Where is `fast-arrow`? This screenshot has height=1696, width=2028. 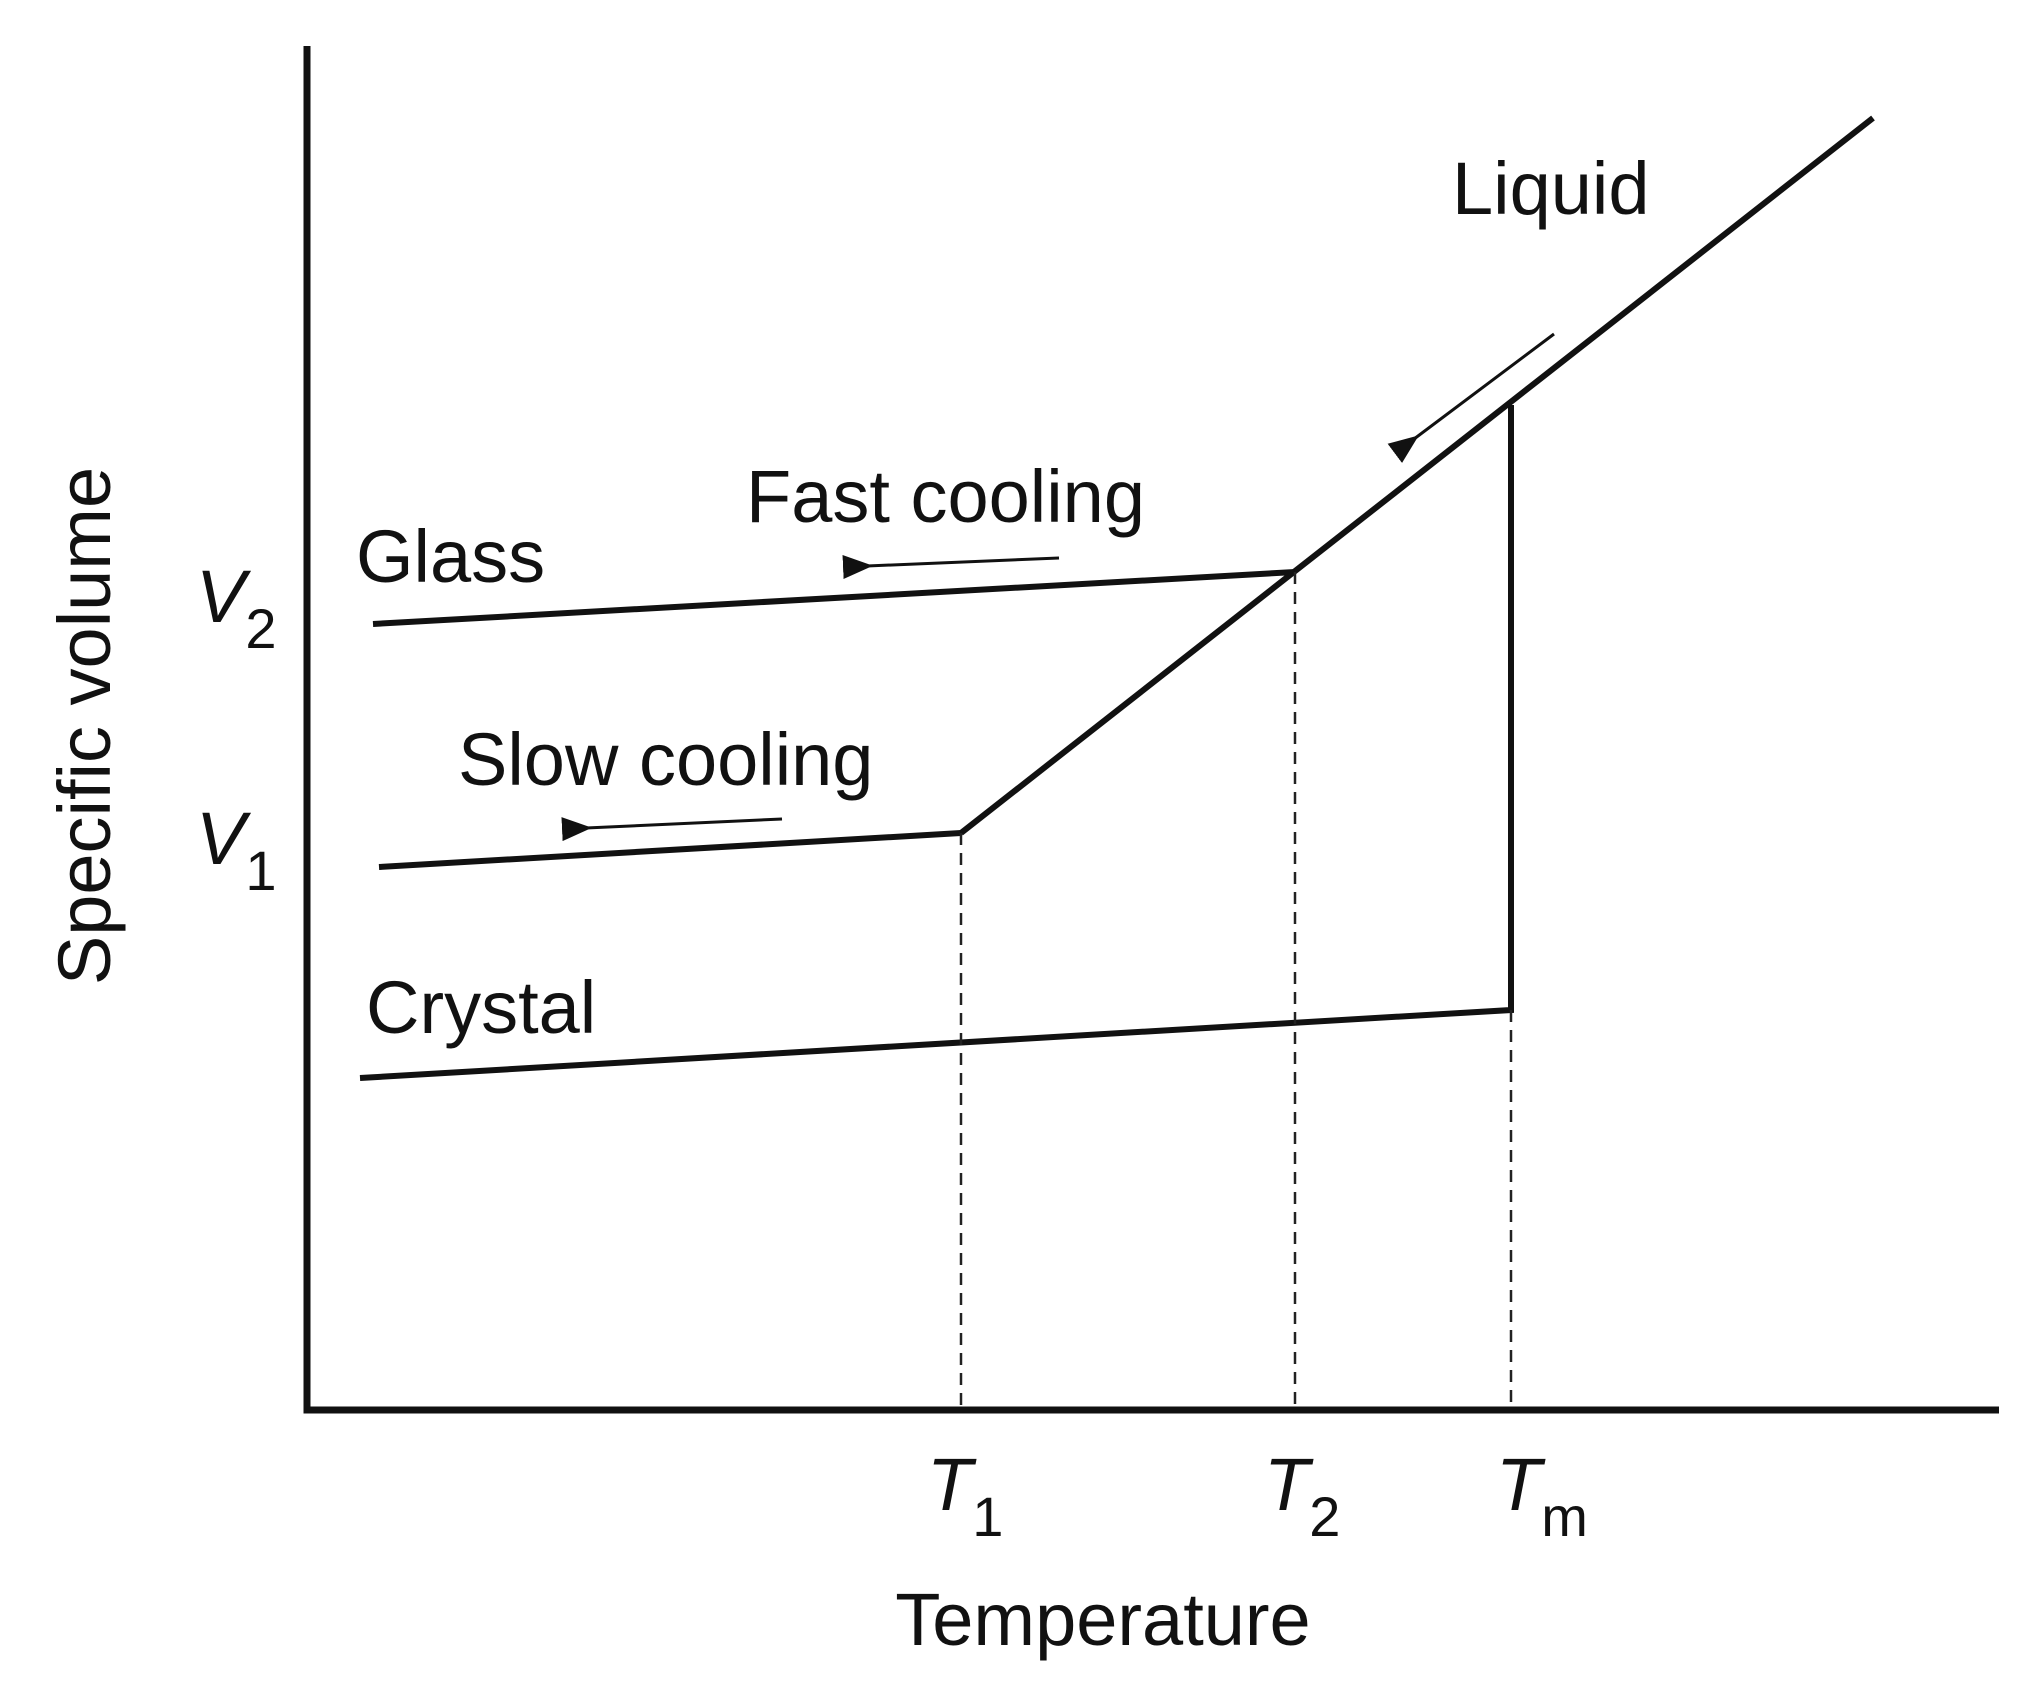
fast-arrow is located at coordinates (951, 567).